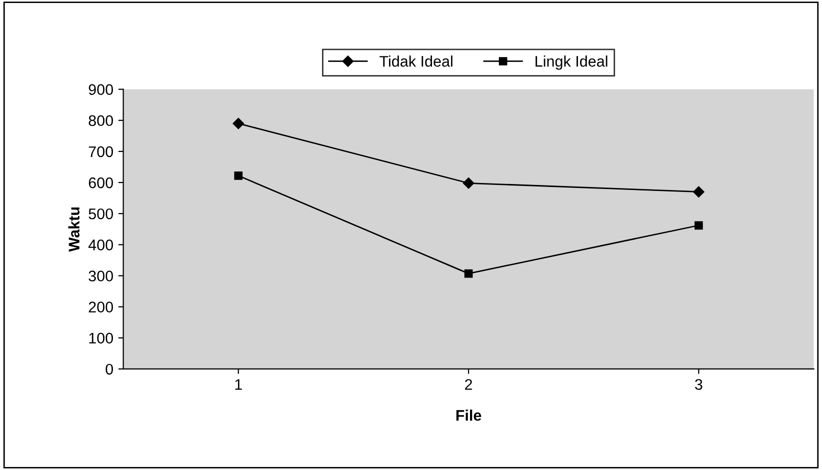 The width and height of the screenshot is (822, 470). I want to click on y-tick-label: 700, so click(100, 152).